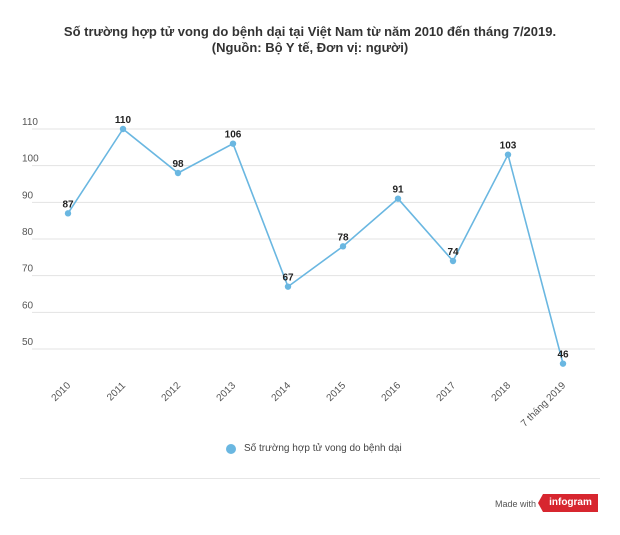 This screenshot has width=620, height=535. I want to click on y-tick-label: 50, so click(28, 342).